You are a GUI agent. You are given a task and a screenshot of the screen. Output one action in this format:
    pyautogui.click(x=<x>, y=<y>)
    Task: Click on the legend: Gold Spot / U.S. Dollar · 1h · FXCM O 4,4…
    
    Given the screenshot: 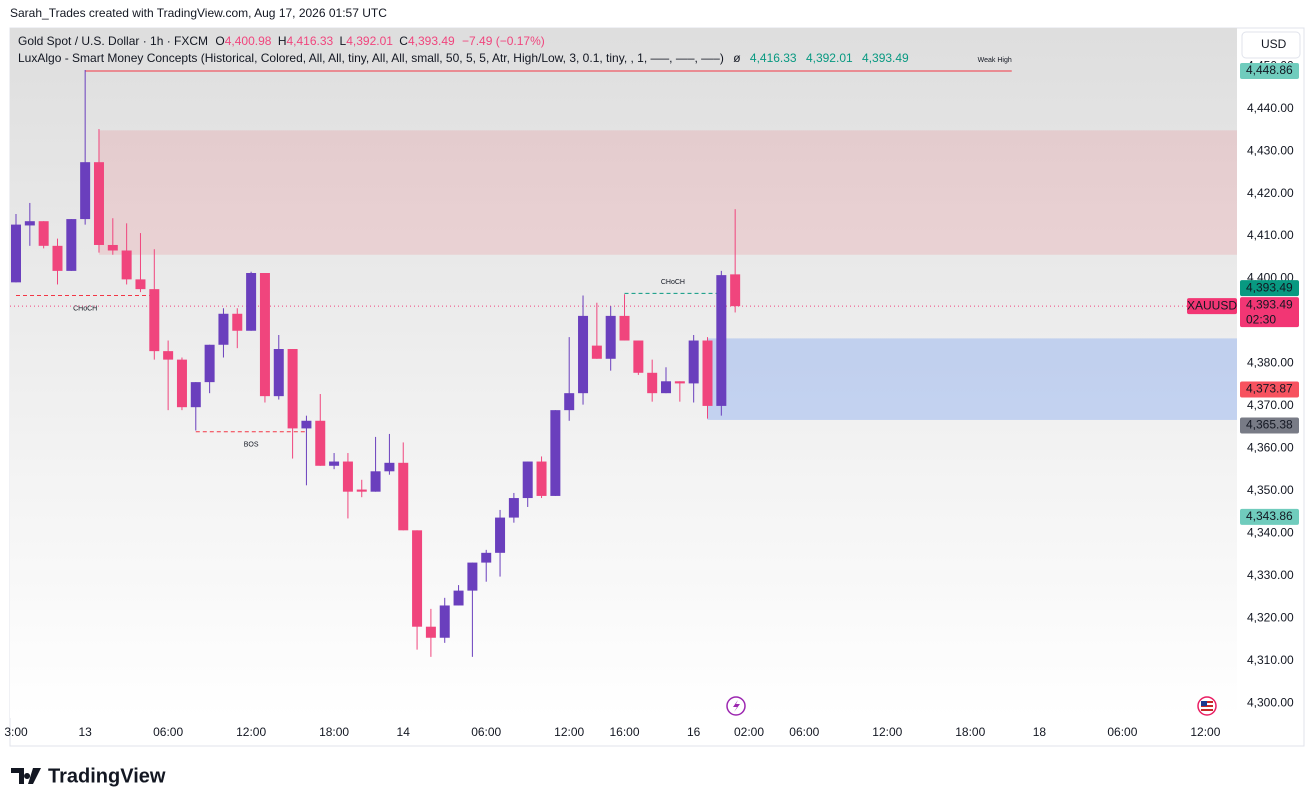 What is the action you would take?
    pyautogui.click(x=281, y=41)
    